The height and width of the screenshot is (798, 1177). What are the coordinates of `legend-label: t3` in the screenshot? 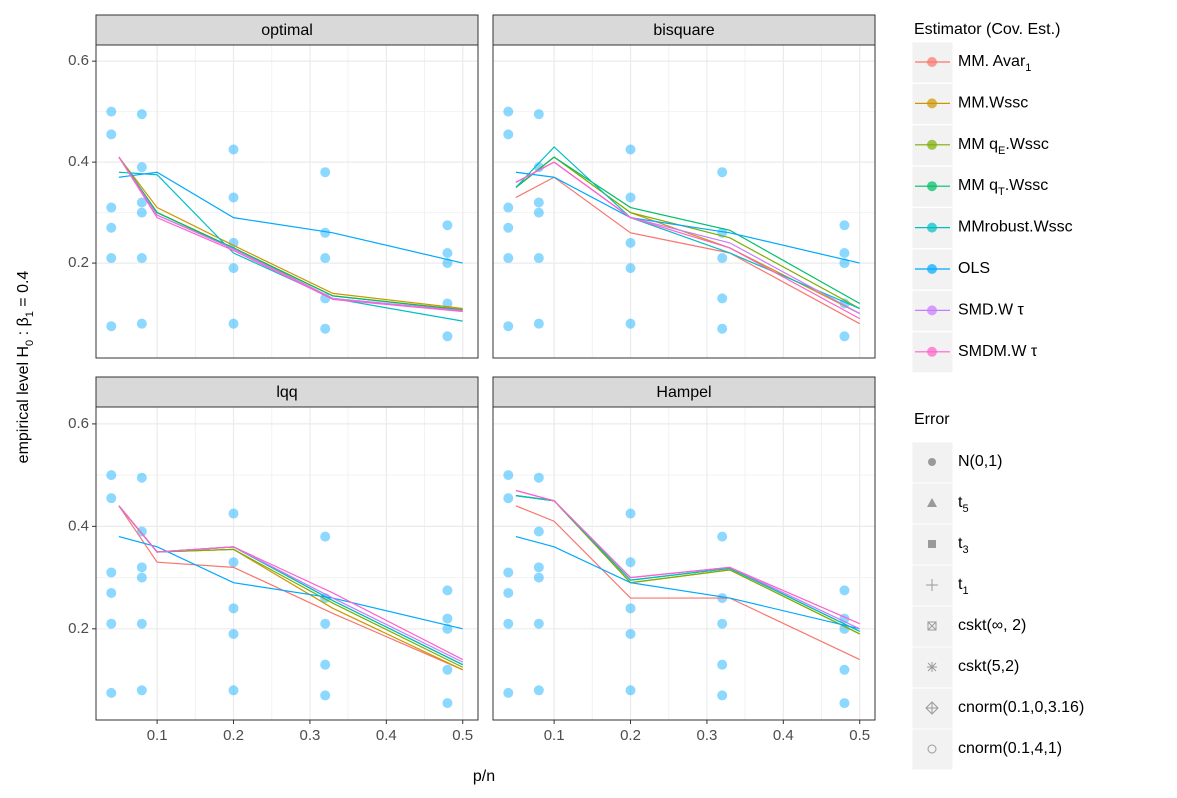 It's located at (963, 545).